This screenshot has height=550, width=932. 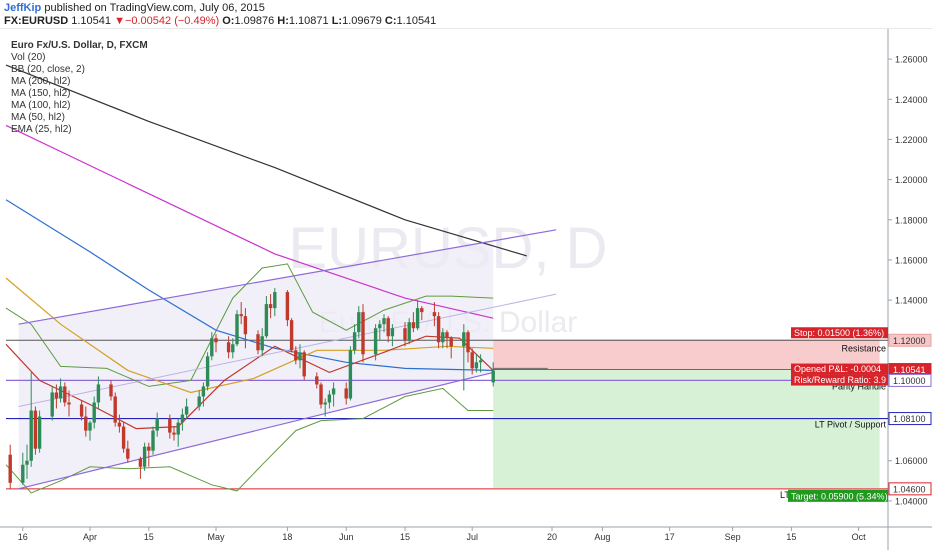 What do you see at coordinates (23, 537) in the screenshot?
I see `x-tick-label: 16` at bounding box center [23, 537].